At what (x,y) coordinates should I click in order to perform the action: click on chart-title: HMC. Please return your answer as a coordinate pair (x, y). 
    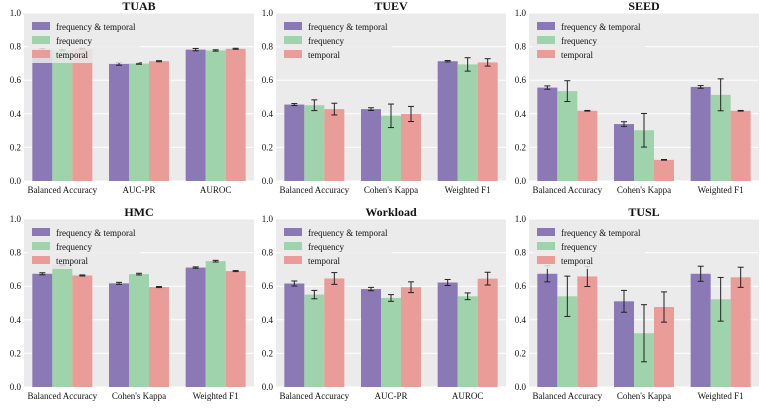
    Looking at the image, I should click on (138, 212).